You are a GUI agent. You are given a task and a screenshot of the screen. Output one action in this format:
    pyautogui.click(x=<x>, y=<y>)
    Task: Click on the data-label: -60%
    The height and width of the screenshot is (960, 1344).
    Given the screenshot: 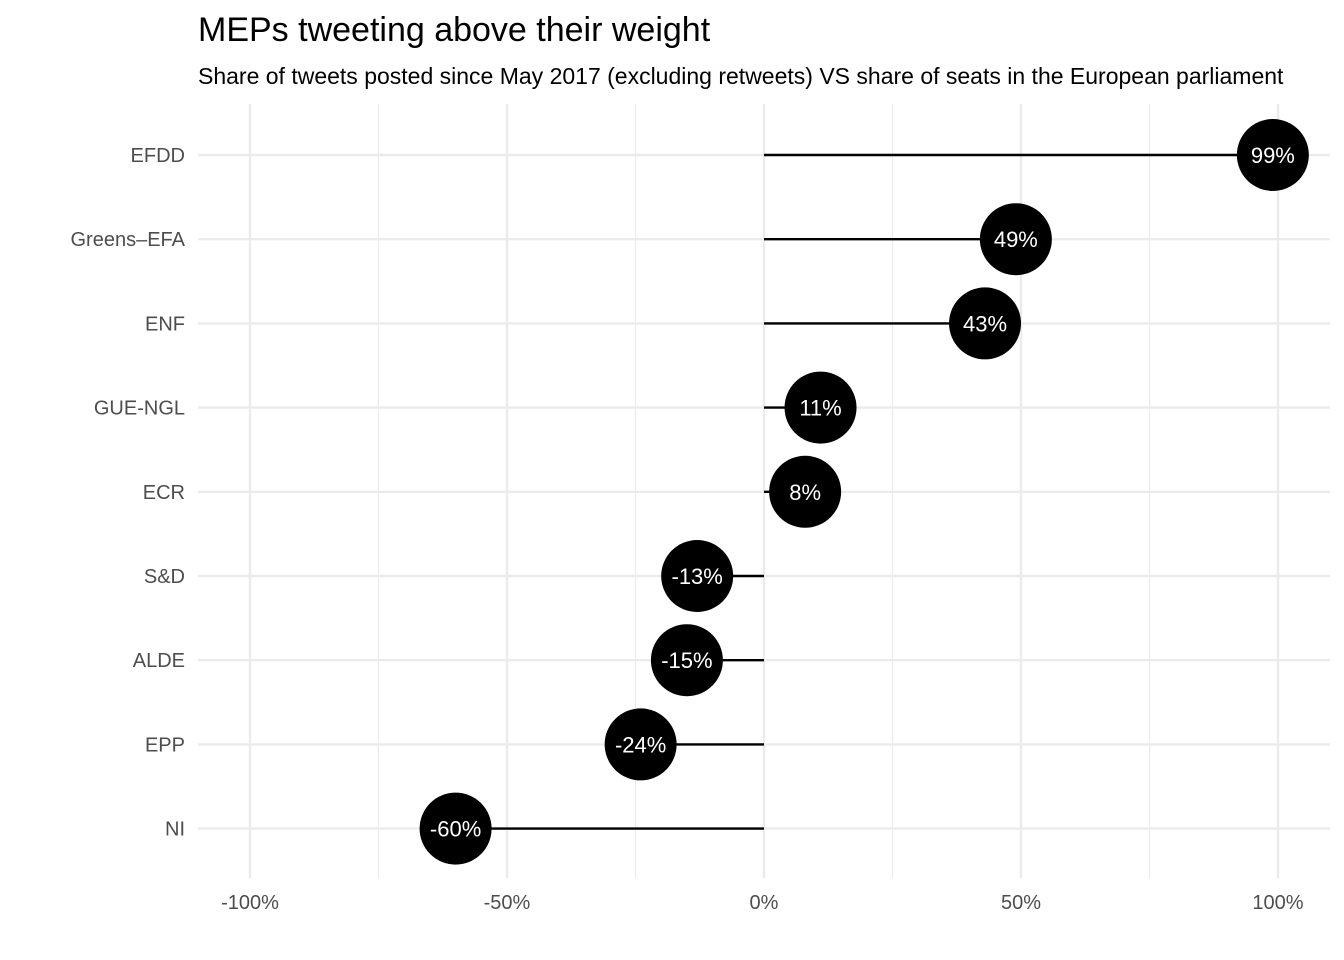 What is the action you would take?
    pyautogui.click(x=455, y=829)
    